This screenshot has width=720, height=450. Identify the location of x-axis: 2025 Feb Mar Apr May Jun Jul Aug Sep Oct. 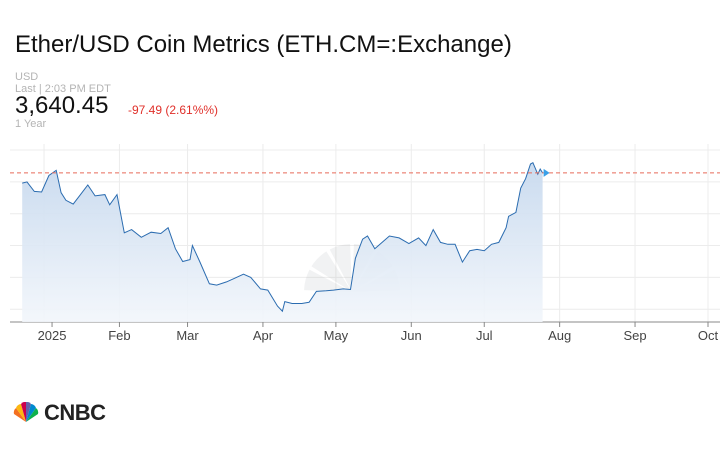
(378, 332).